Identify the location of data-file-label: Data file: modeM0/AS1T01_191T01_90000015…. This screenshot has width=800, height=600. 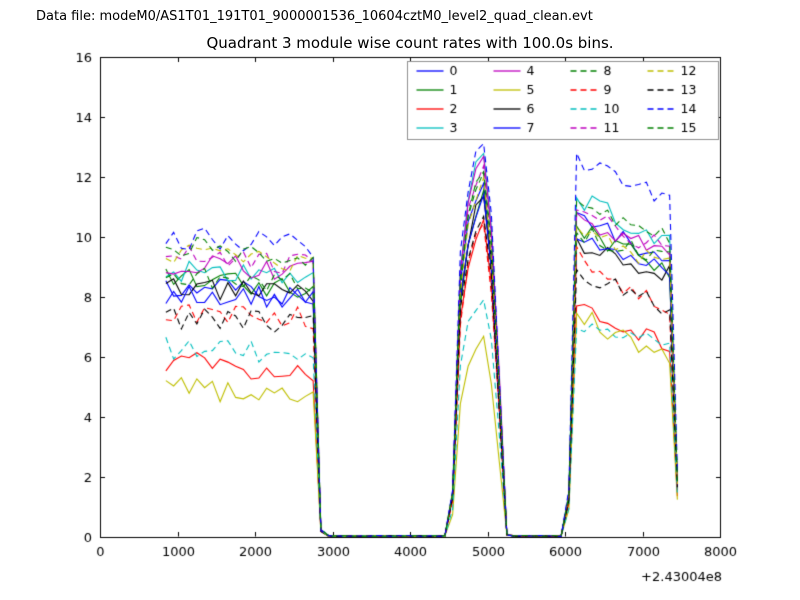
(314, 16).